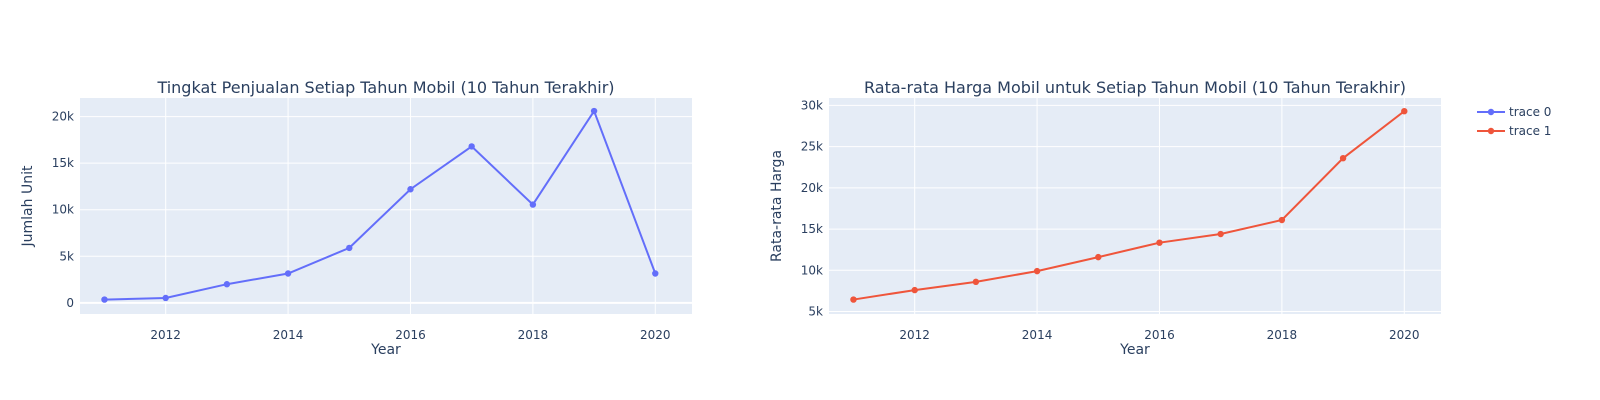  What do you see at coordinates (1159, 335) in the screenshot?
I see `price-x-tick-label: 2016` at bounding box center [1159, 335].